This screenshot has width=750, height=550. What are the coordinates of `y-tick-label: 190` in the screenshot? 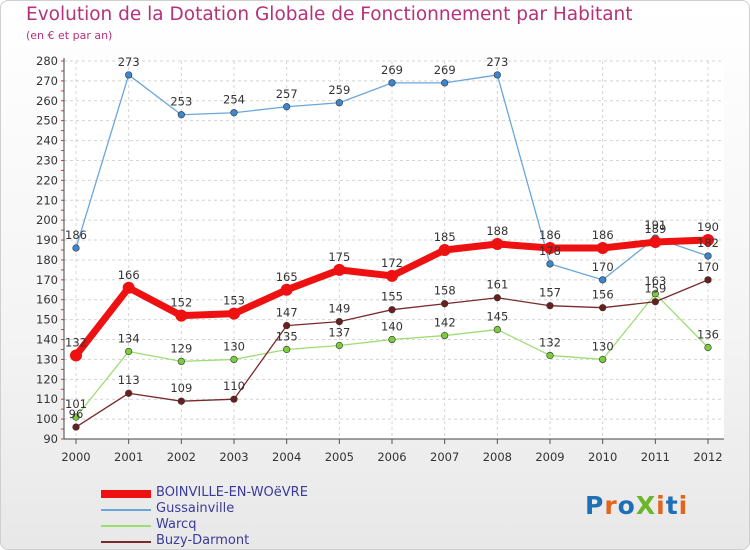 It's located at (47, 240).